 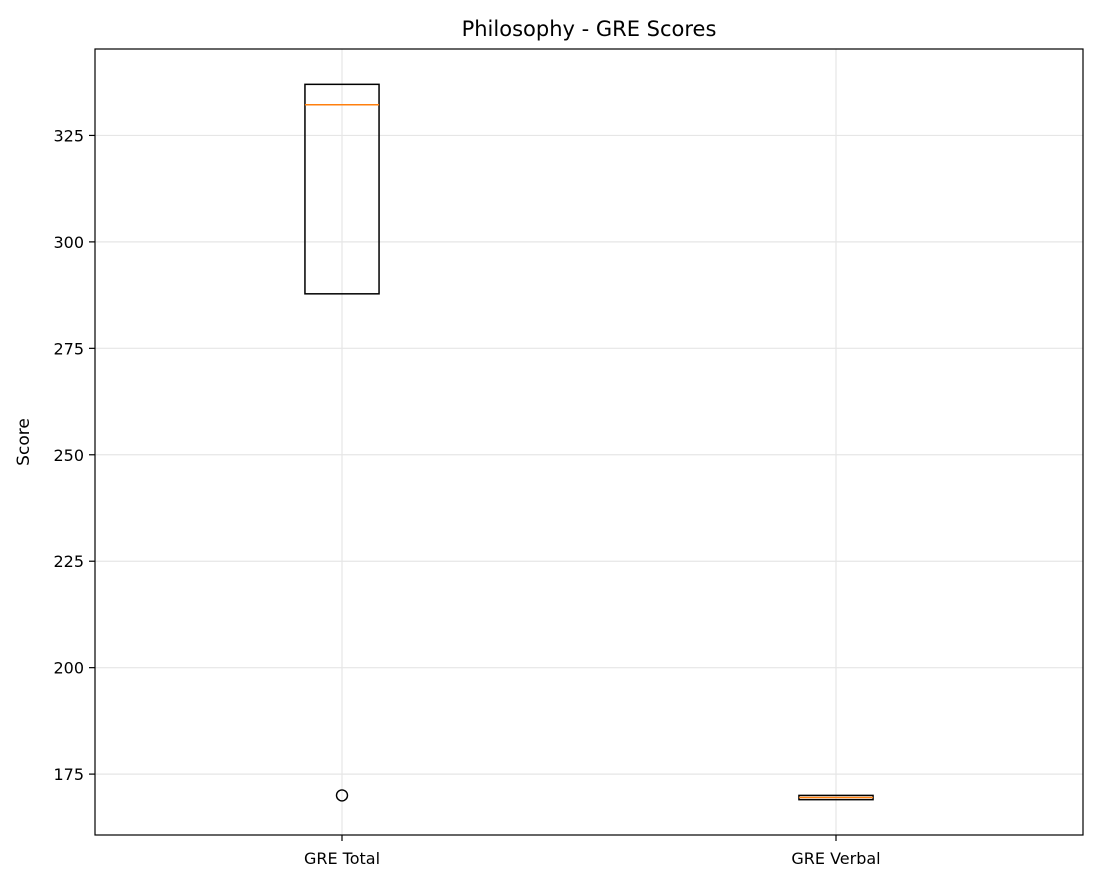 What do you see at coordinates (342, 189) in the screenshot?
I see `box-iqr` at bounding box center [342, 189].